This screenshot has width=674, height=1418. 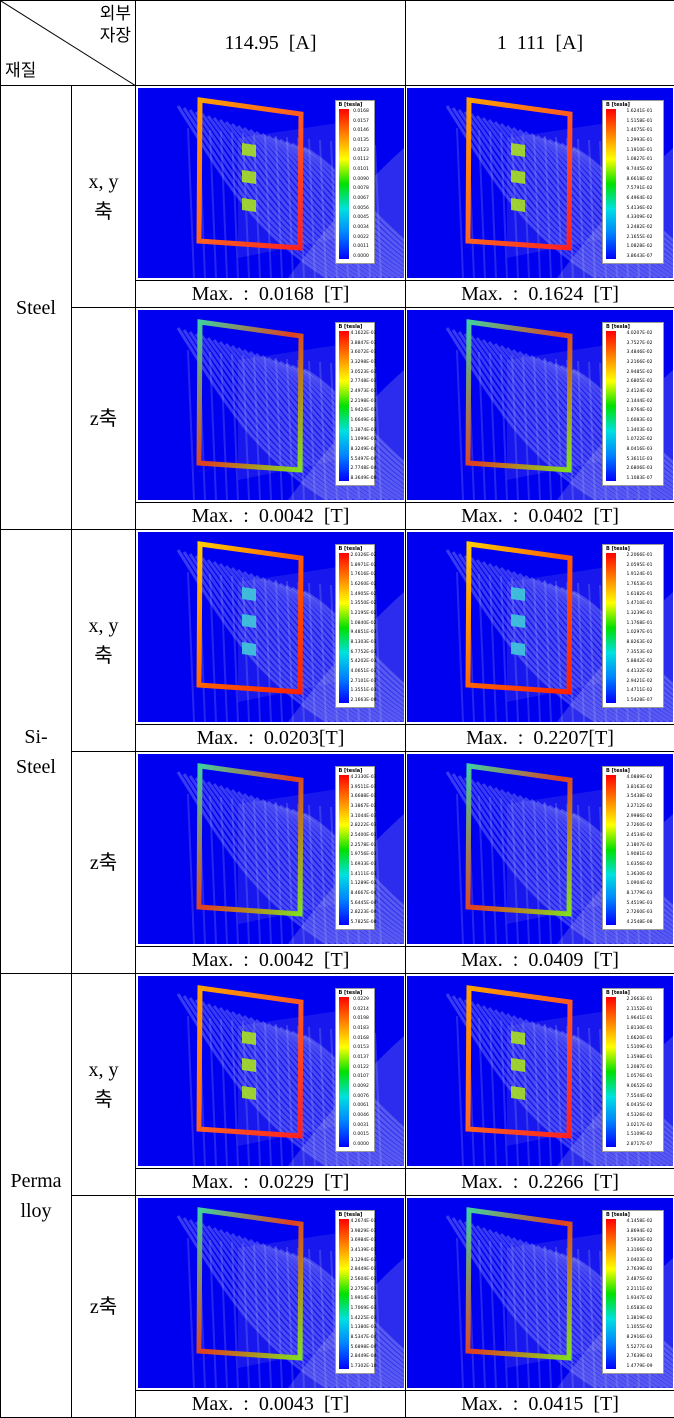 I want to click on legend-tick: 3.4139E-03, so click(x=361, y=1250).